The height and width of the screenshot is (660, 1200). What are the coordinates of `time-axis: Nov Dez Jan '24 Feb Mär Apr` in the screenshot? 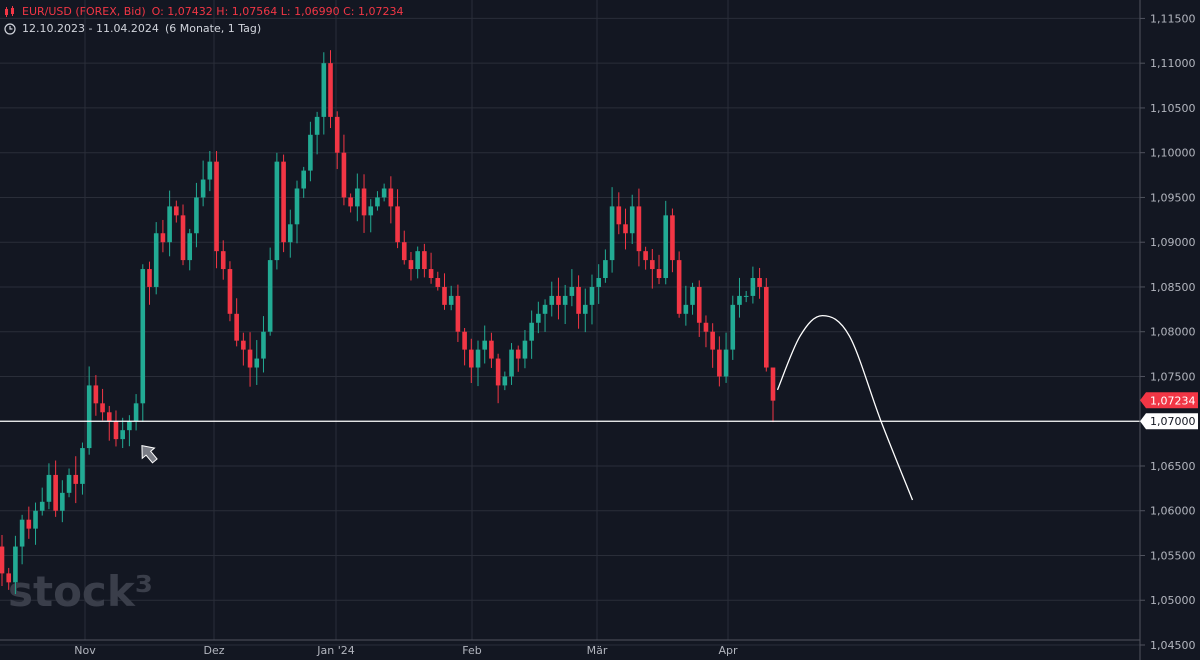 It's located at (570, 648).